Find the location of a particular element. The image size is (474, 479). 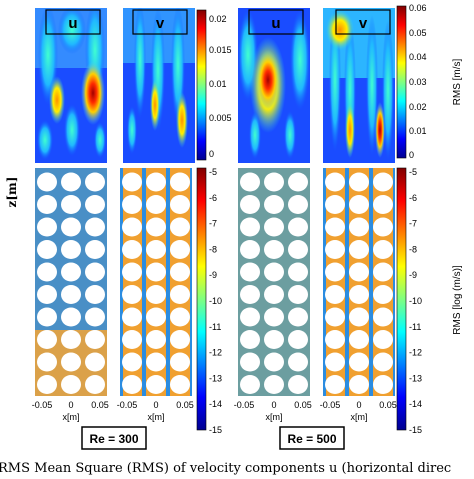

cbar-tick: -8 is located at coordinates (413, 249).